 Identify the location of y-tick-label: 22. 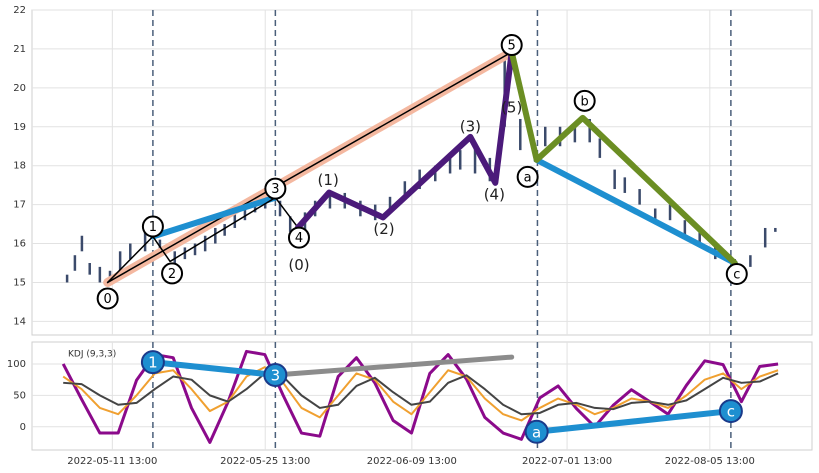
(19, 10).